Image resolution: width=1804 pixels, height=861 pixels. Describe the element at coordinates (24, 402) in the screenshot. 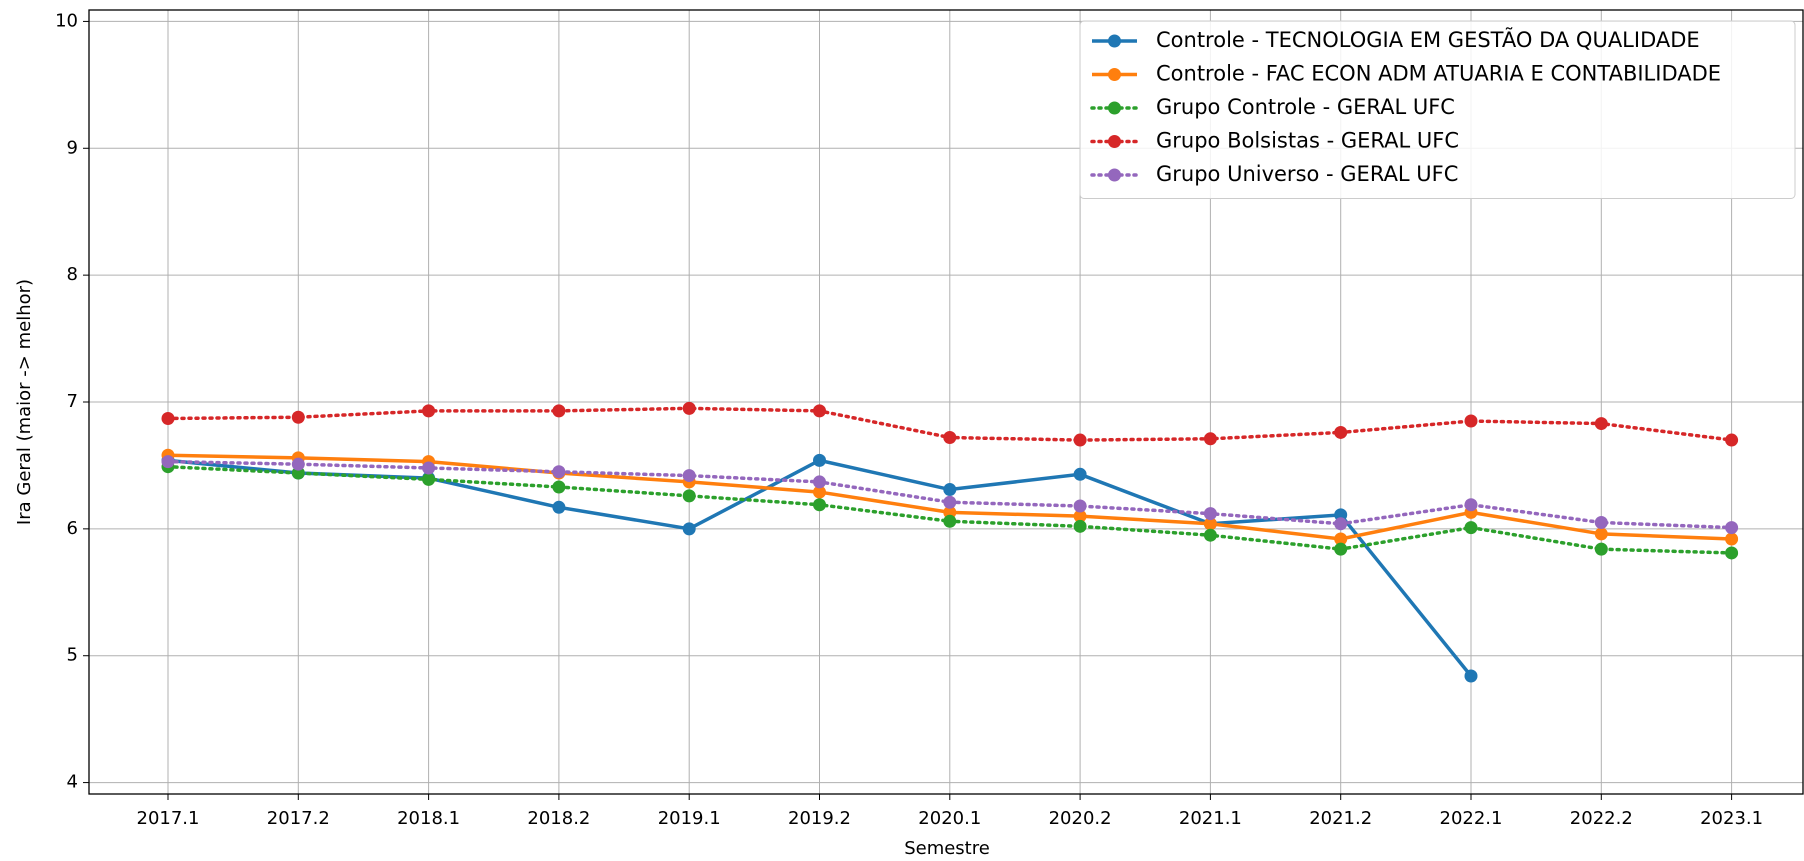

I see `y-axis-label: Ira Geral (maior -> melhor)` at that location.